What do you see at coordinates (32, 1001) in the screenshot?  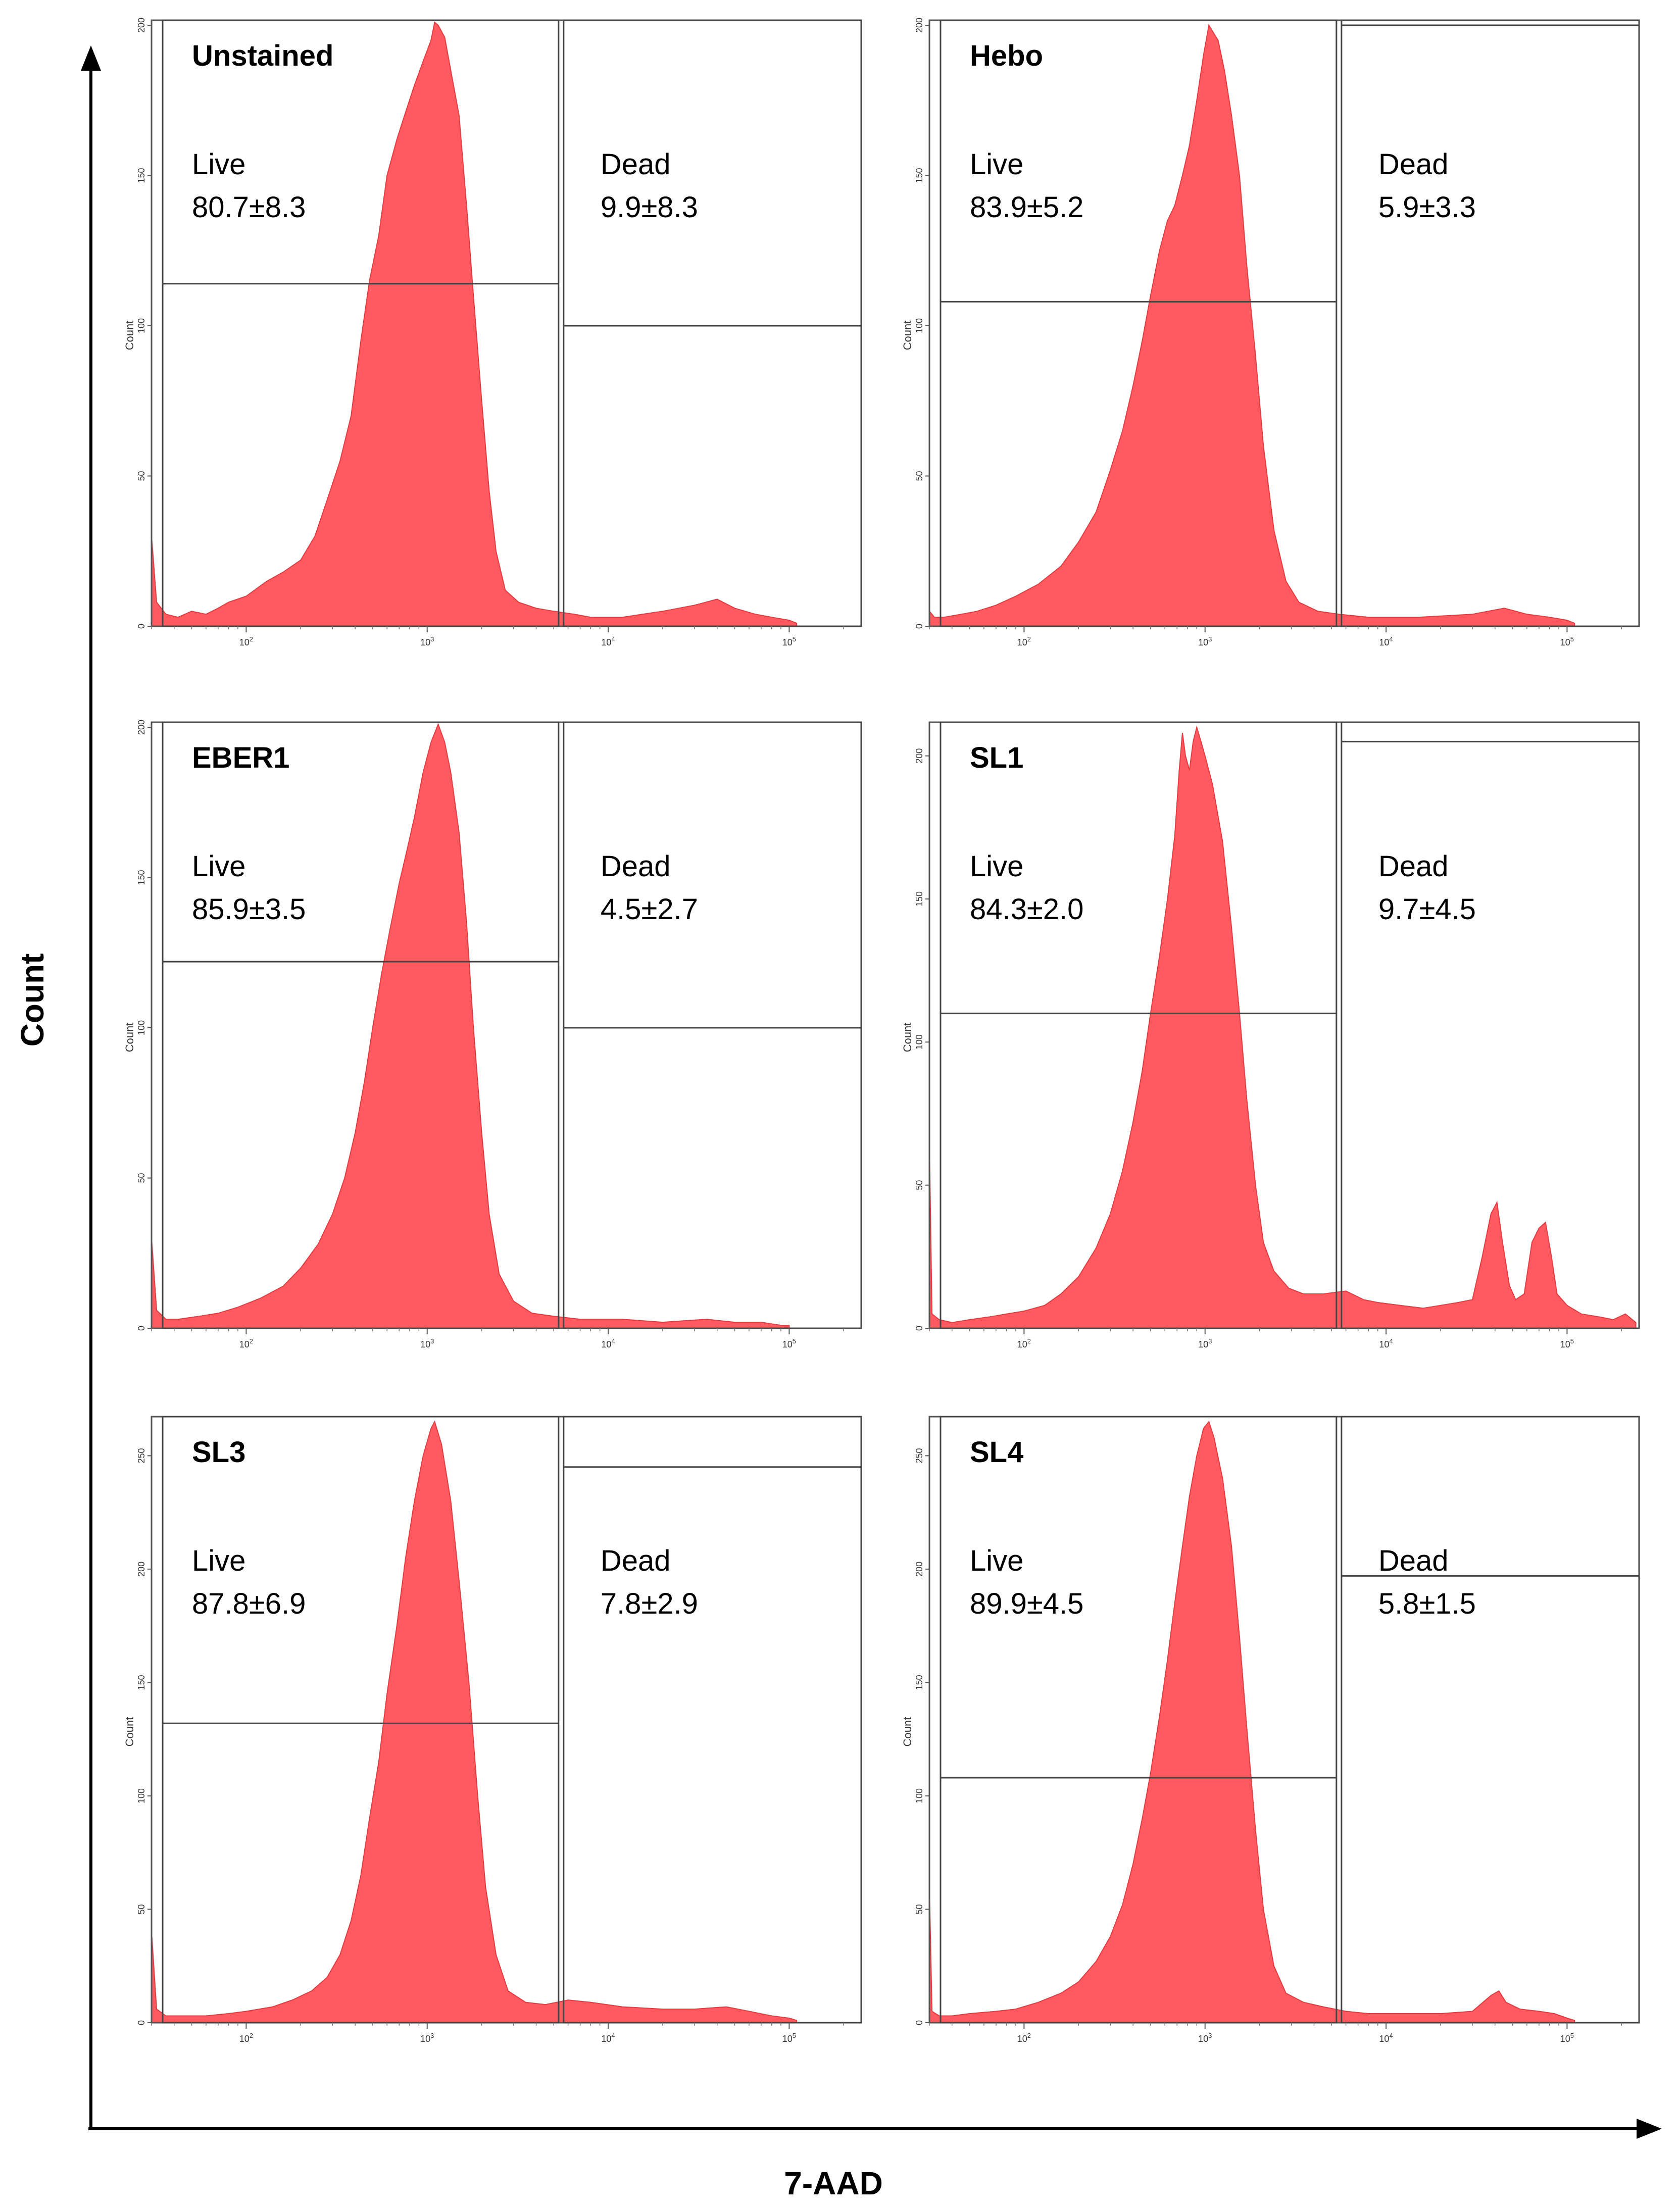 I see `y-axis-title: Count` at bounding box center [32, 1001].